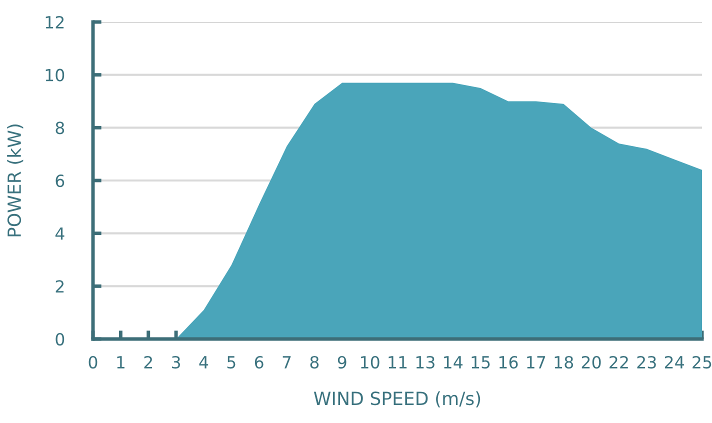  Describe the element at coordinates (231, 362) in the screenshot. I see `x-tick-label: 5` at that location.